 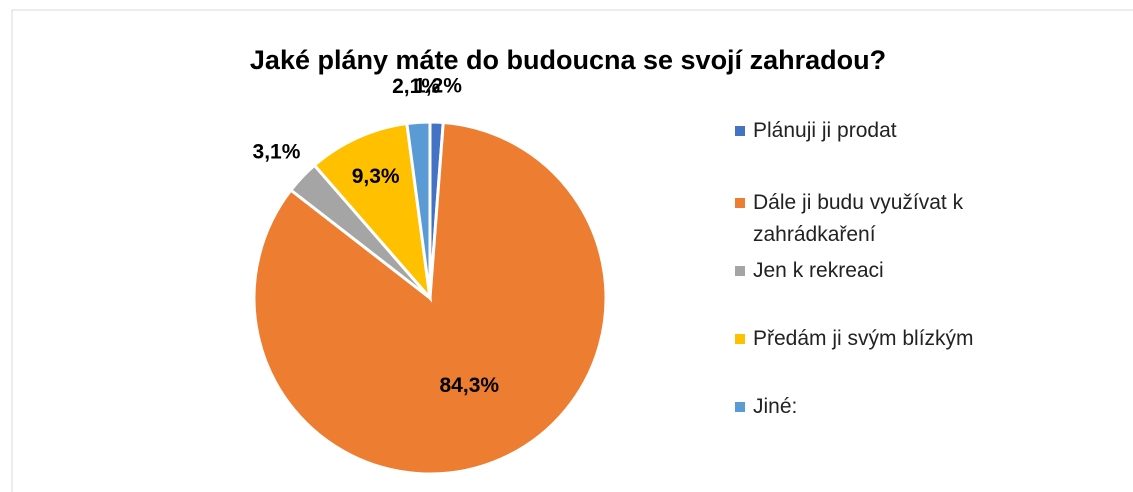 What do you see at coordinates (416, 86) in the screenshot?
I see `data-label: 2,1%` at bounding box center [416, 86].